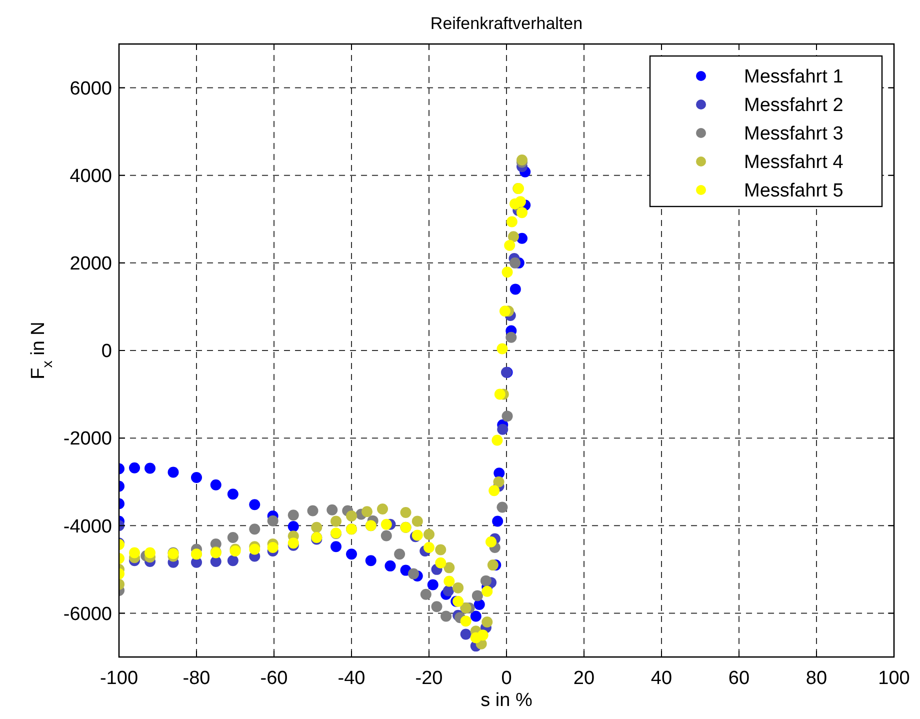 Image resolution: width=920 pixels, height=719 pixels. Describe the element at coordinates (91, 177) in the screenshot. I see `y-tick-label: 4000` at that location.